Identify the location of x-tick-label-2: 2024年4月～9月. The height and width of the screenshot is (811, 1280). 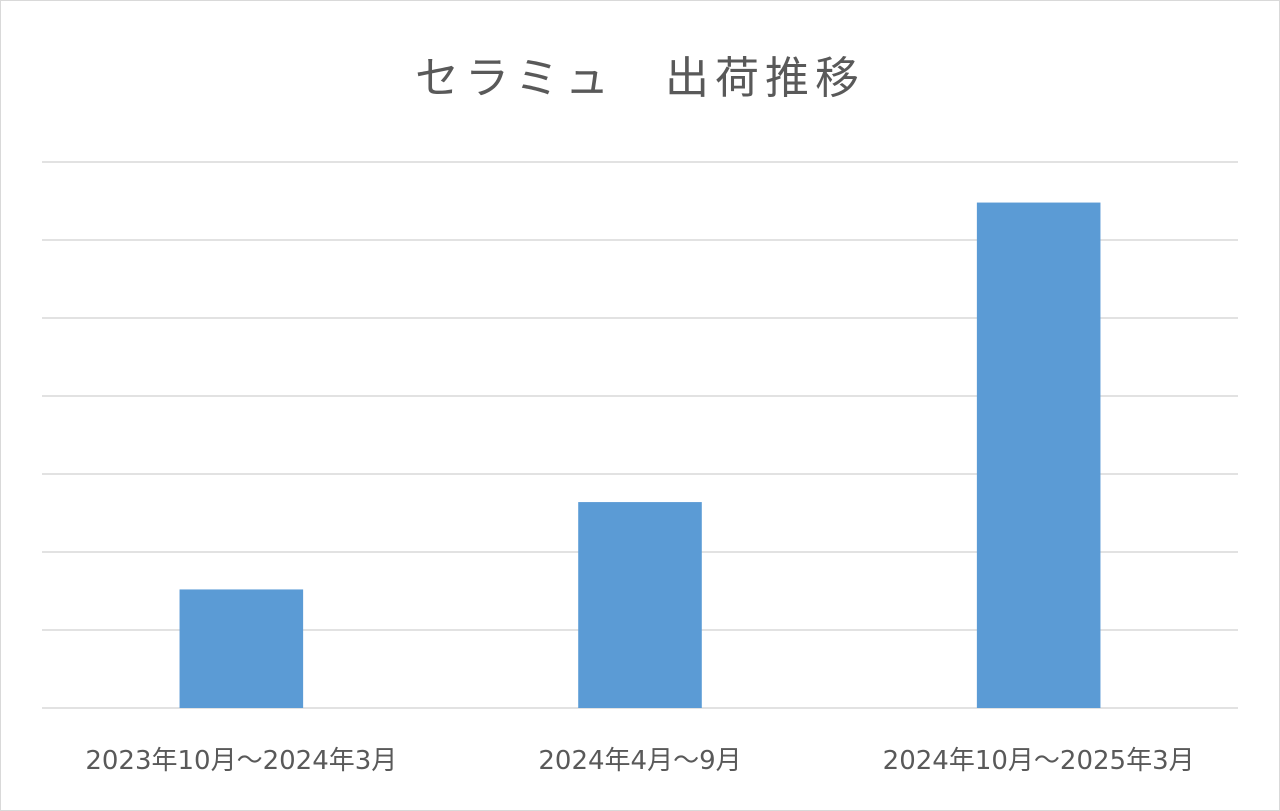
(639, 761).